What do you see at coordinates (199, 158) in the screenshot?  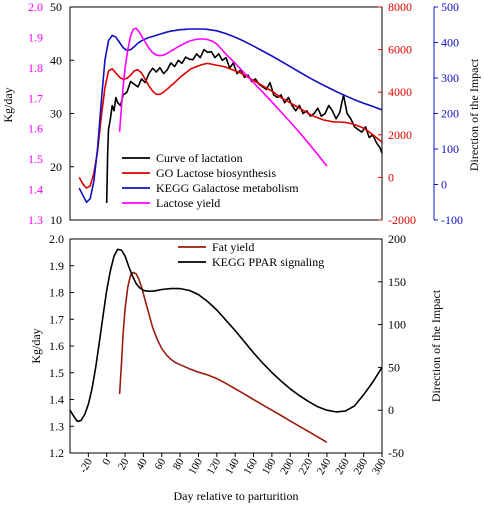 I see `legend-label-curve-of-lactation: Curve of lactation` at bounding box center [199, 158].